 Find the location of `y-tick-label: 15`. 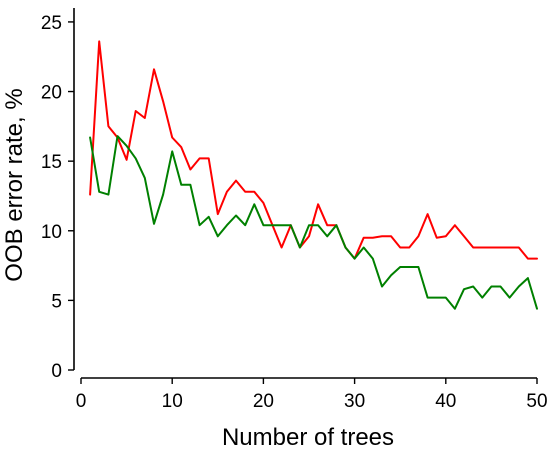

y-tick-label: 15 is located at coordinates (51, 162).